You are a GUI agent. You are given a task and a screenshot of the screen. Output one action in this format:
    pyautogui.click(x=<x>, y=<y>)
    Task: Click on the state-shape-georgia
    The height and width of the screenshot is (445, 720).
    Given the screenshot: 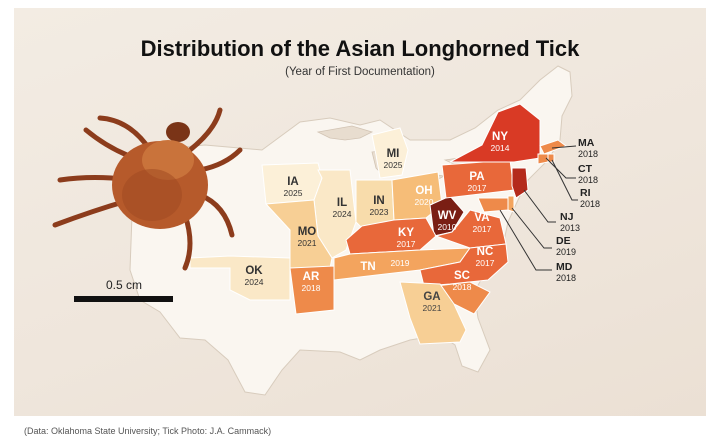 What is the action you would take?
    pyautogui.click(x=433, y=313)
    